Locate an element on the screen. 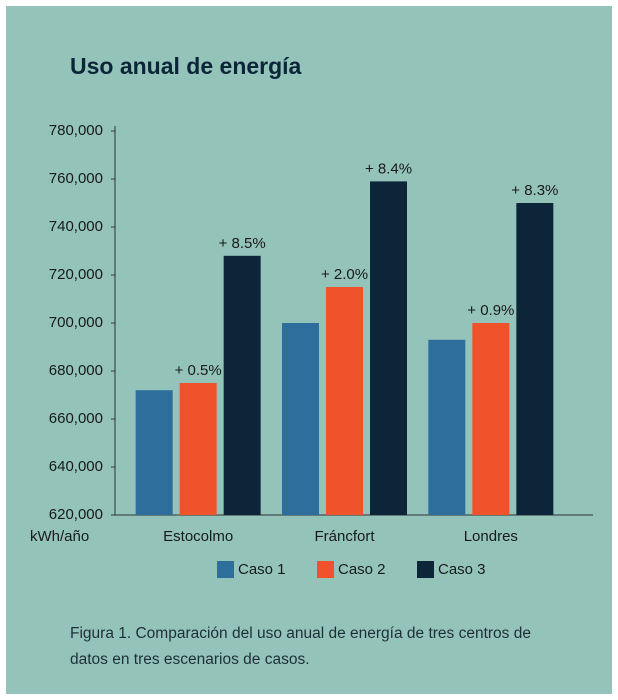  legend-label: Caso 2 is located at coordinates (362, 569).